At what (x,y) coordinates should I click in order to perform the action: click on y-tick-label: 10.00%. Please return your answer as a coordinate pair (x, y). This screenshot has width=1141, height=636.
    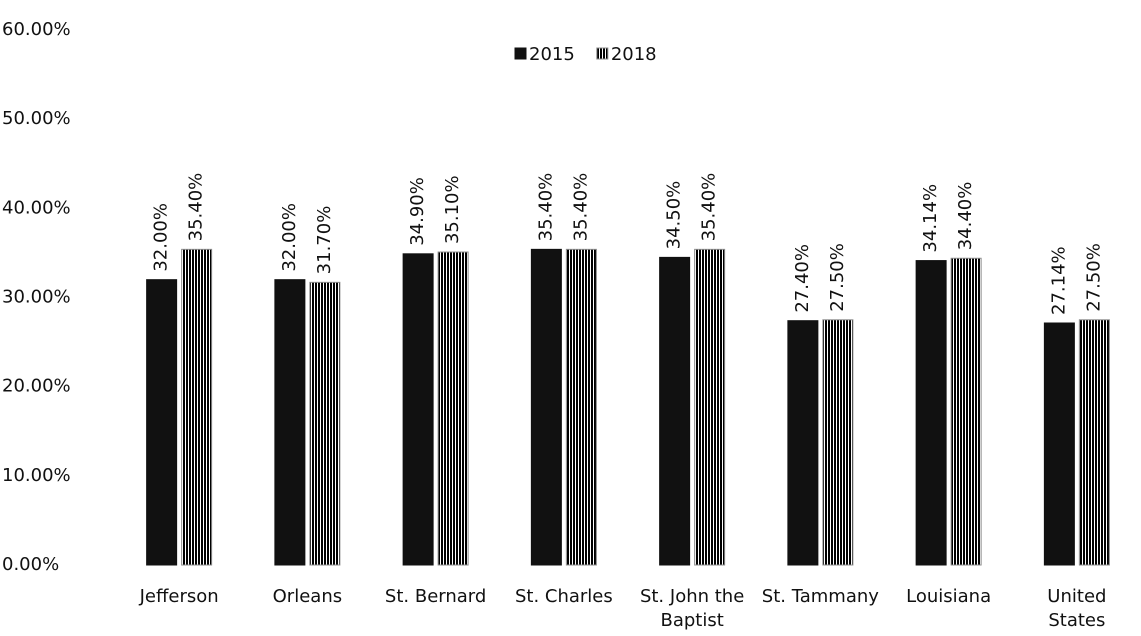
    Looking at the image, I should click on (36, 475).